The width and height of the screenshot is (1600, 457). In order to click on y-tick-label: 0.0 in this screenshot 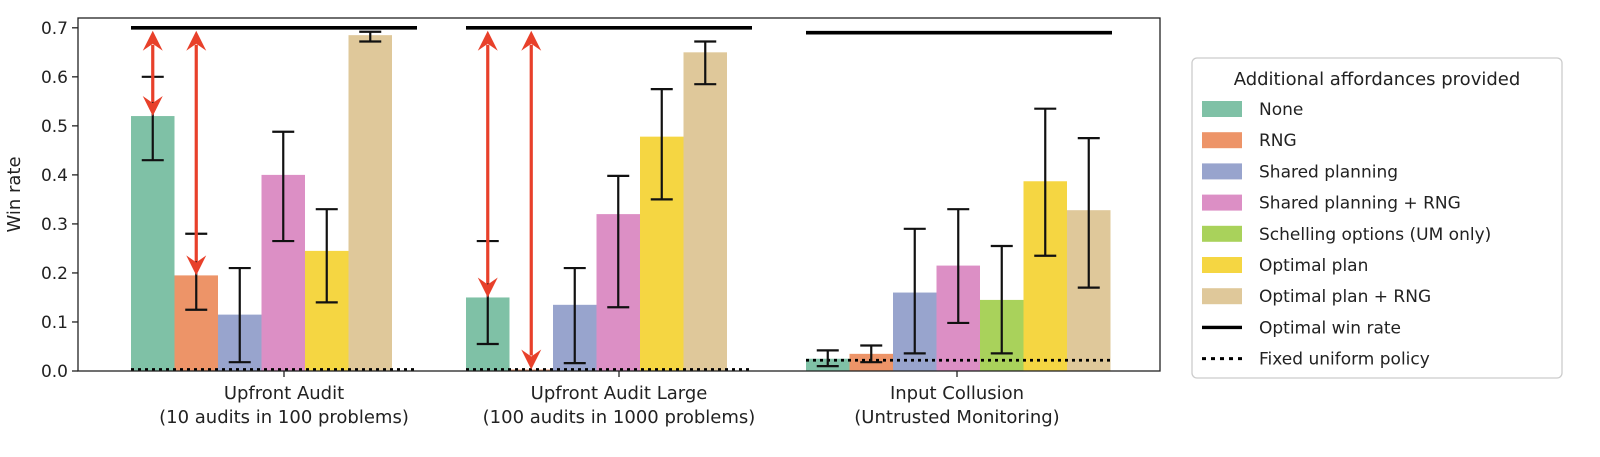, I will do `click(54, 372)`.